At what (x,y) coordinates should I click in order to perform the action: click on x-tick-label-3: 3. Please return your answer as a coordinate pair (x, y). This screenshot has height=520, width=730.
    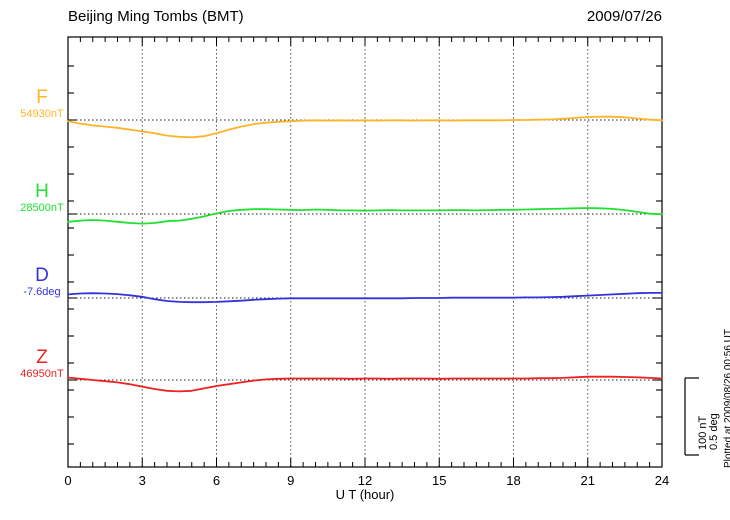
    Looking at the image, I should click on (142, 480).